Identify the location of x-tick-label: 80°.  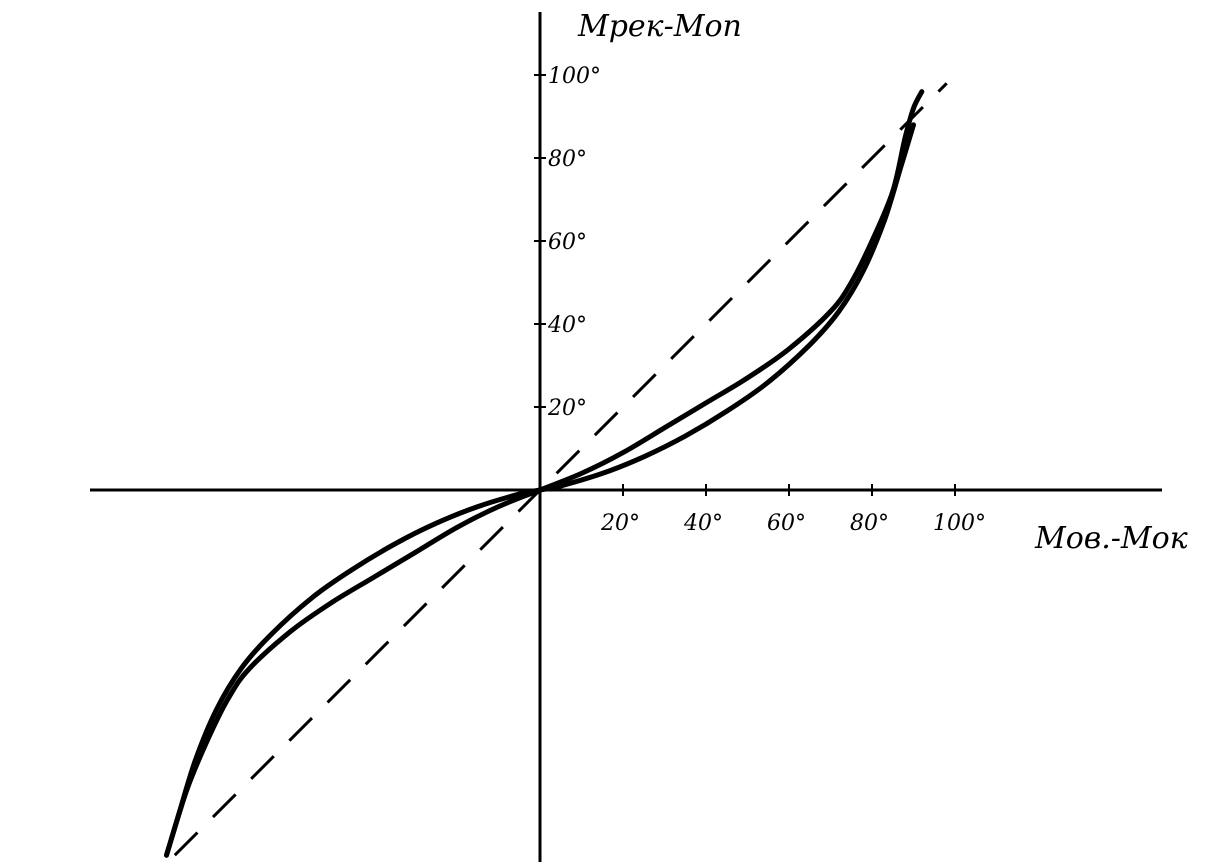
(869, 523).